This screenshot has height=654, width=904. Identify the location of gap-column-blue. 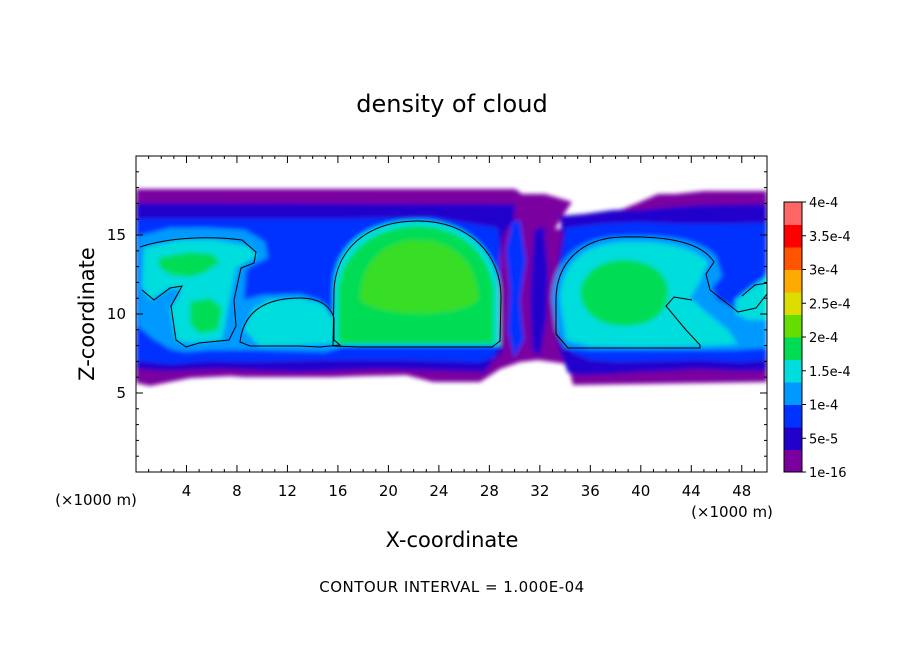
(516, 289).